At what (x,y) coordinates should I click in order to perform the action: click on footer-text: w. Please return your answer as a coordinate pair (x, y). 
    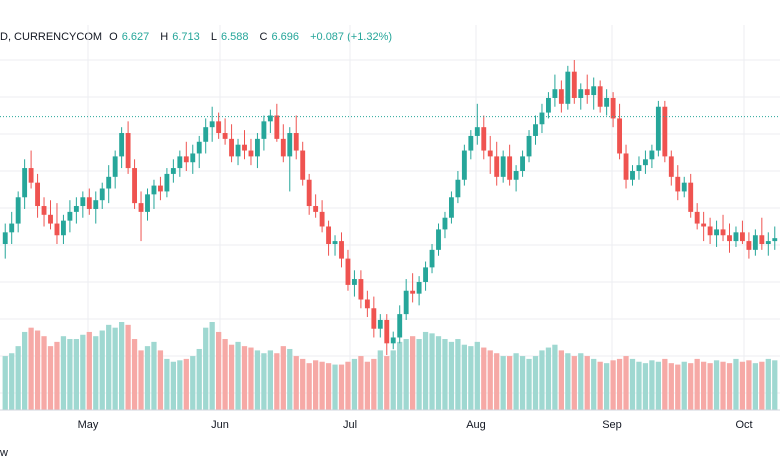
    Looking at the image, I should click on (4, 453).